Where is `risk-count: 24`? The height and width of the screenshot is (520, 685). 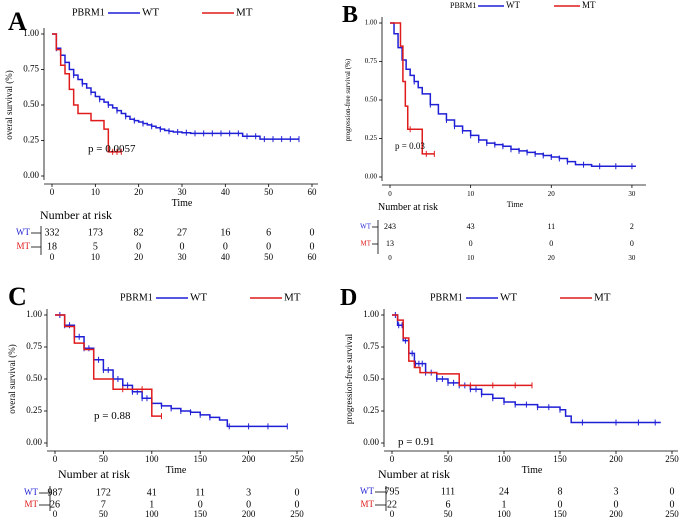
risk-count: 24 is located at coordinates (504, 491).